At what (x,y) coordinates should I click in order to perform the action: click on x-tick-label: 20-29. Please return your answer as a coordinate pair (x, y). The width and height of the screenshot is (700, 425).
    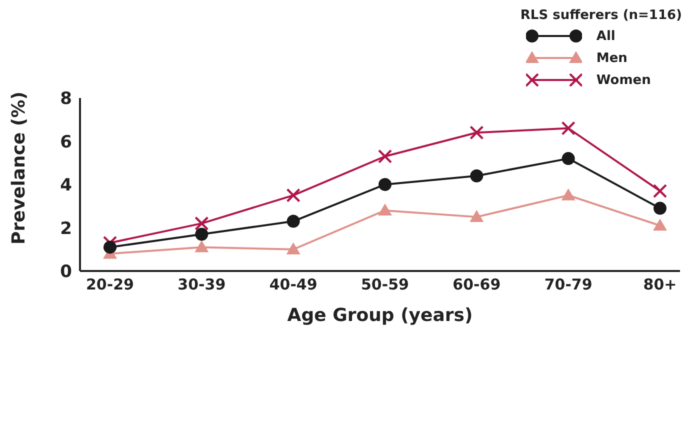
    Looking at the image, I should click on (110, 285).